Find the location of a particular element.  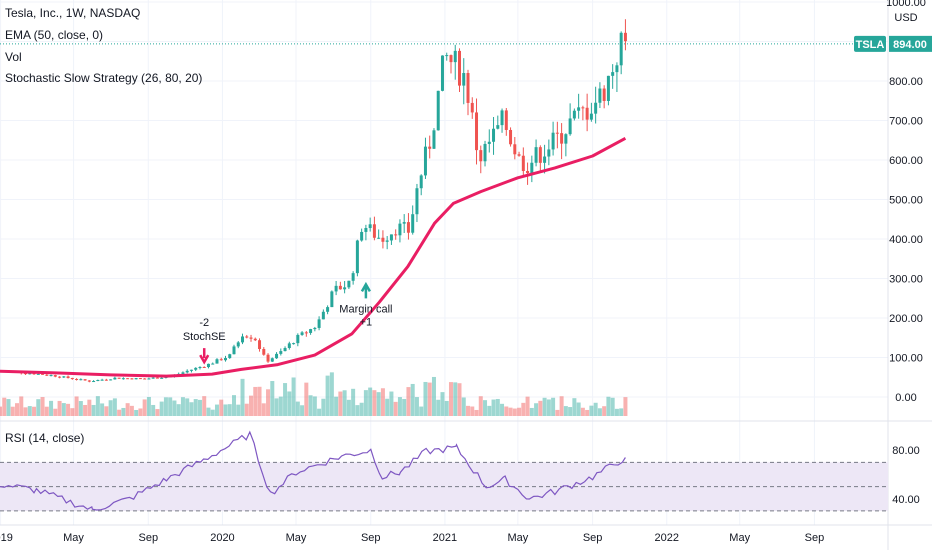

time-tick-label: May is located at coordinates (73, 538).